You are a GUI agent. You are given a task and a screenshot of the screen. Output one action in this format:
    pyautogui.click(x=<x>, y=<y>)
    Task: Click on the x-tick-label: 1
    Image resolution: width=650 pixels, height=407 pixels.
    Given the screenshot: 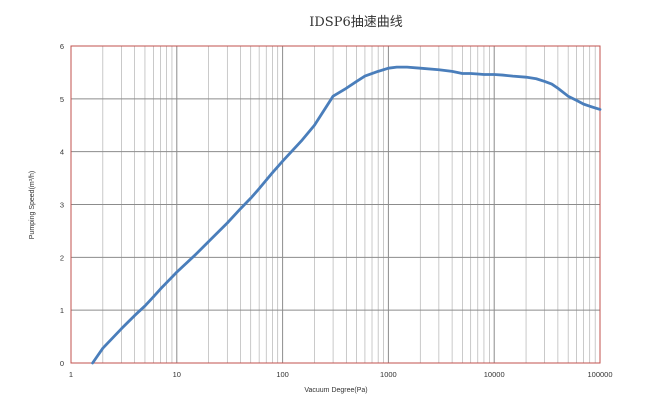 What is the action you would take?
    pyautogui.click(x=71, y=374)
    